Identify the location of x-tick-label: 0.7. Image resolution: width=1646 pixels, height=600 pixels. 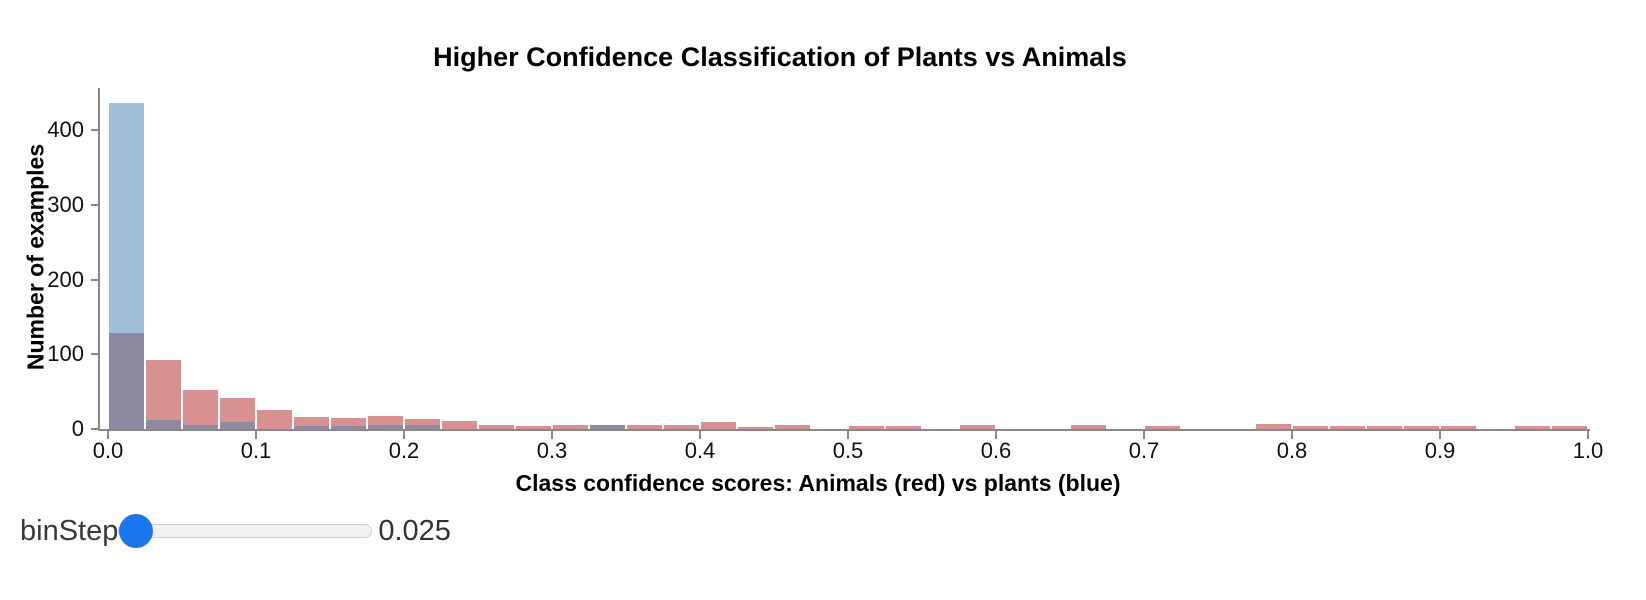
(1144, 450).